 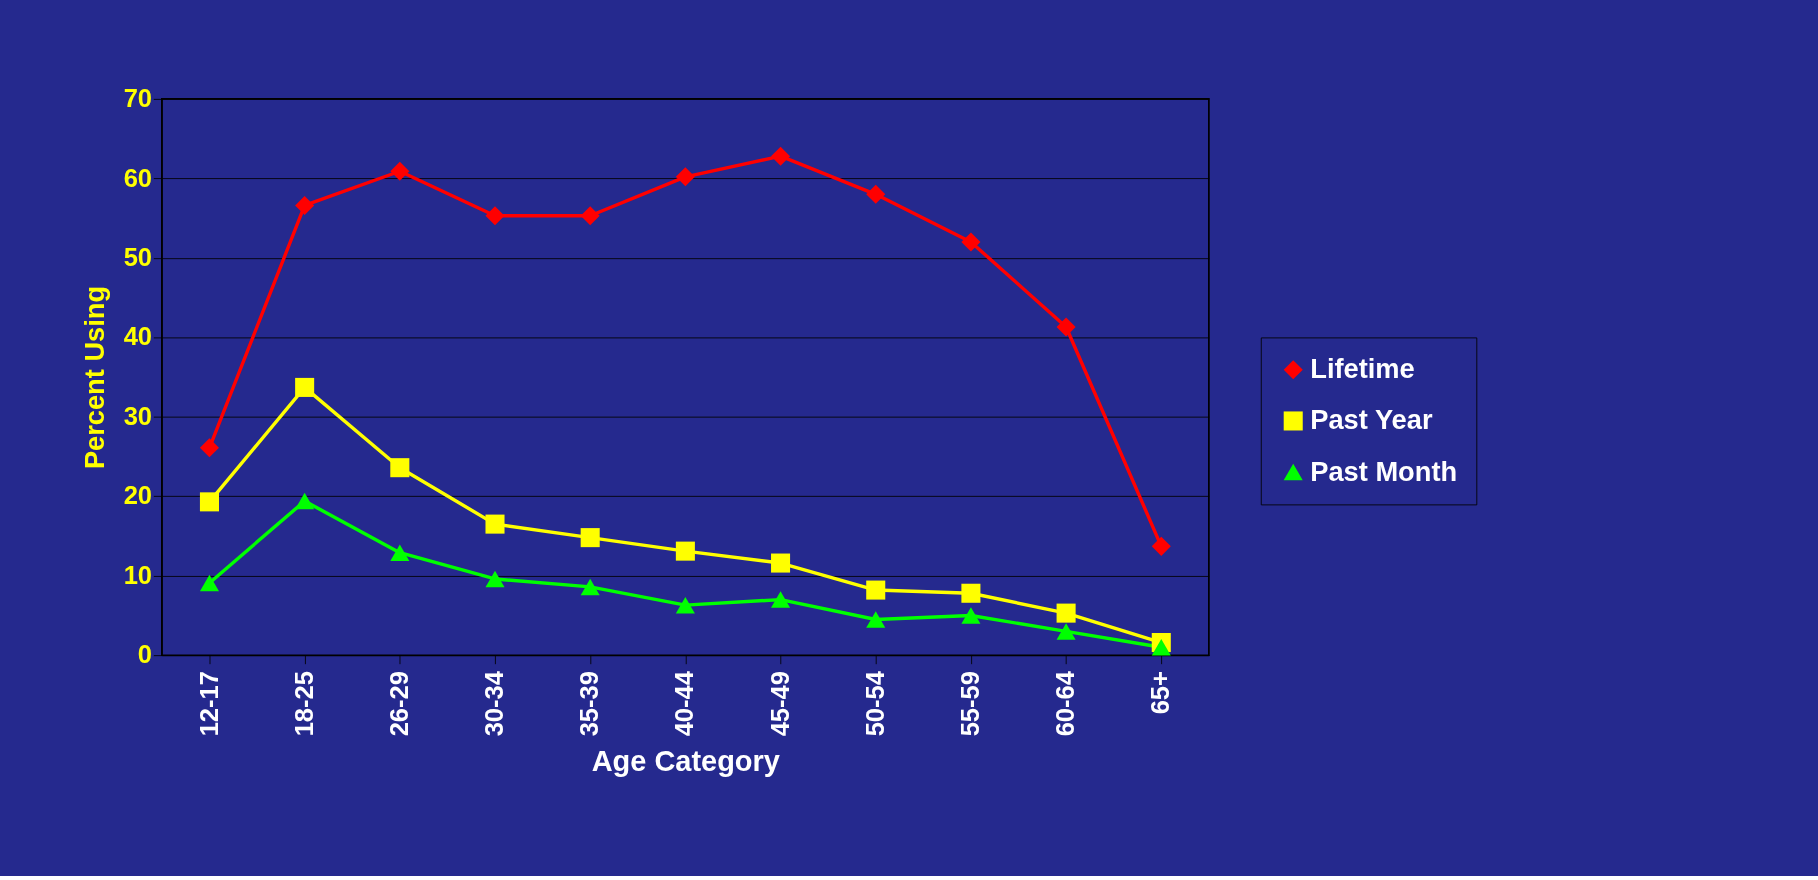 What do you see at coordinates (970, 704) in the screenshot?
I see `x-tick-label: 55-59` at bounding box center [970, 704].